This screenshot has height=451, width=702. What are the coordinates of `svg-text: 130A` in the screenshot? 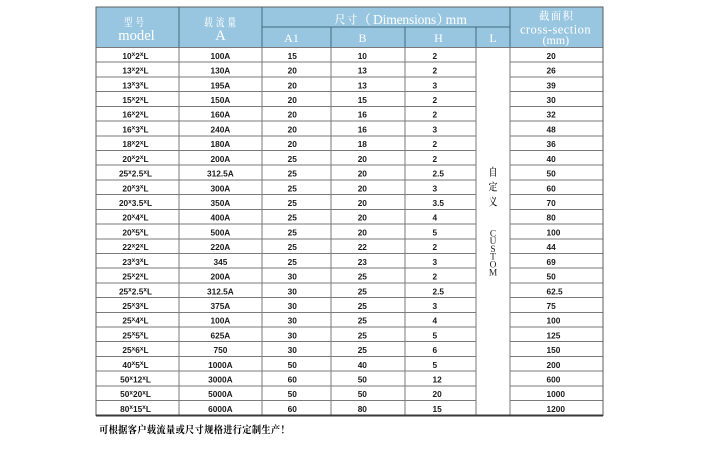 It's located at (220, 71).